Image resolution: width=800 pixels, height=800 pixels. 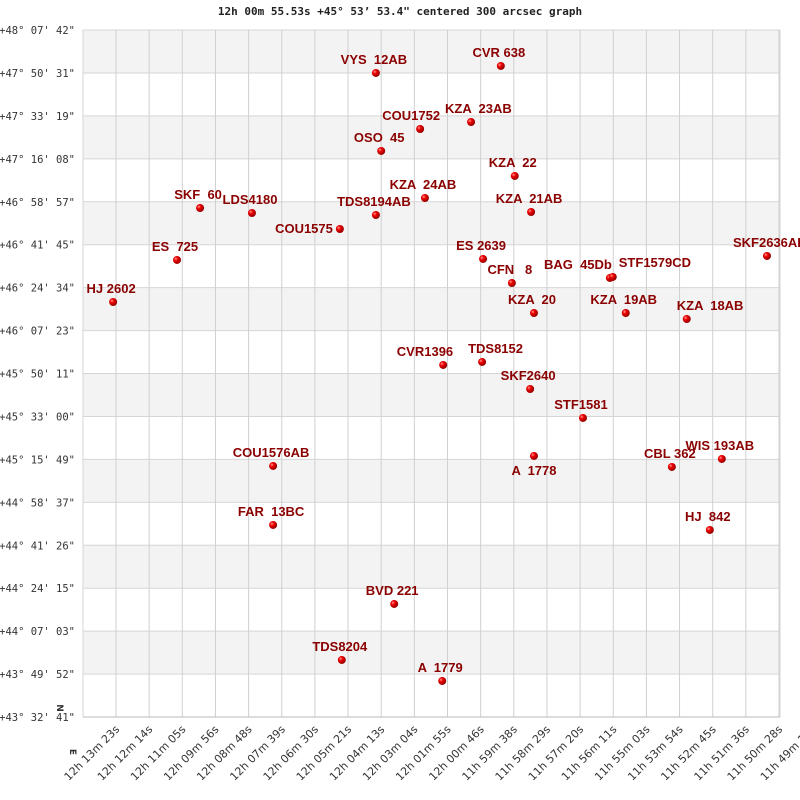 What do you see at coordinates (37, 31) in the screenshot?
I see `y-tick-label: +48° 07' 42"` at bounding box center [37, 31].